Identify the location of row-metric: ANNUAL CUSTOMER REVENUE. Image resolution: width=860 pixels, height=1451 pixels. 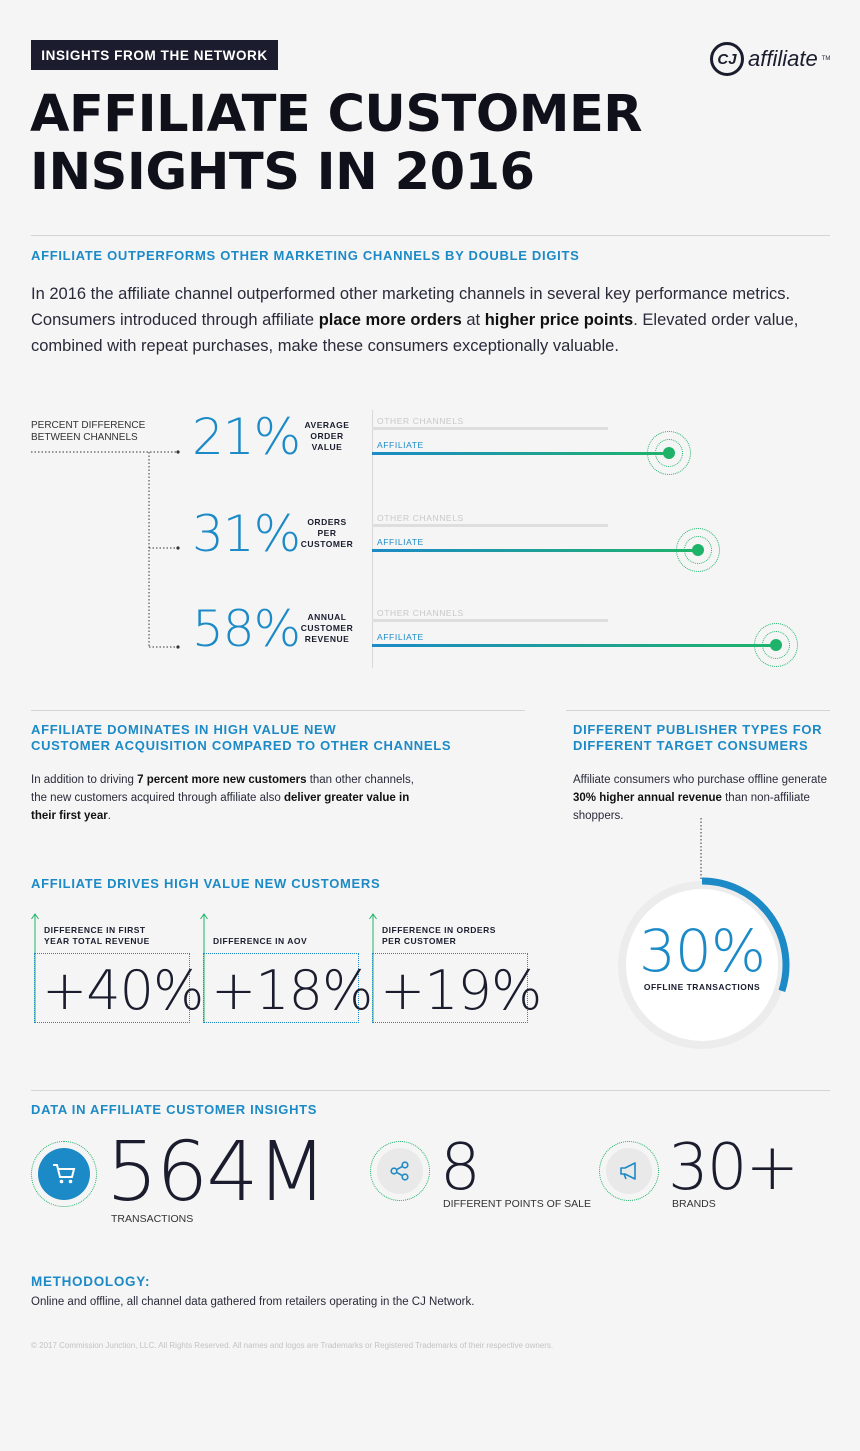
(327, 628).